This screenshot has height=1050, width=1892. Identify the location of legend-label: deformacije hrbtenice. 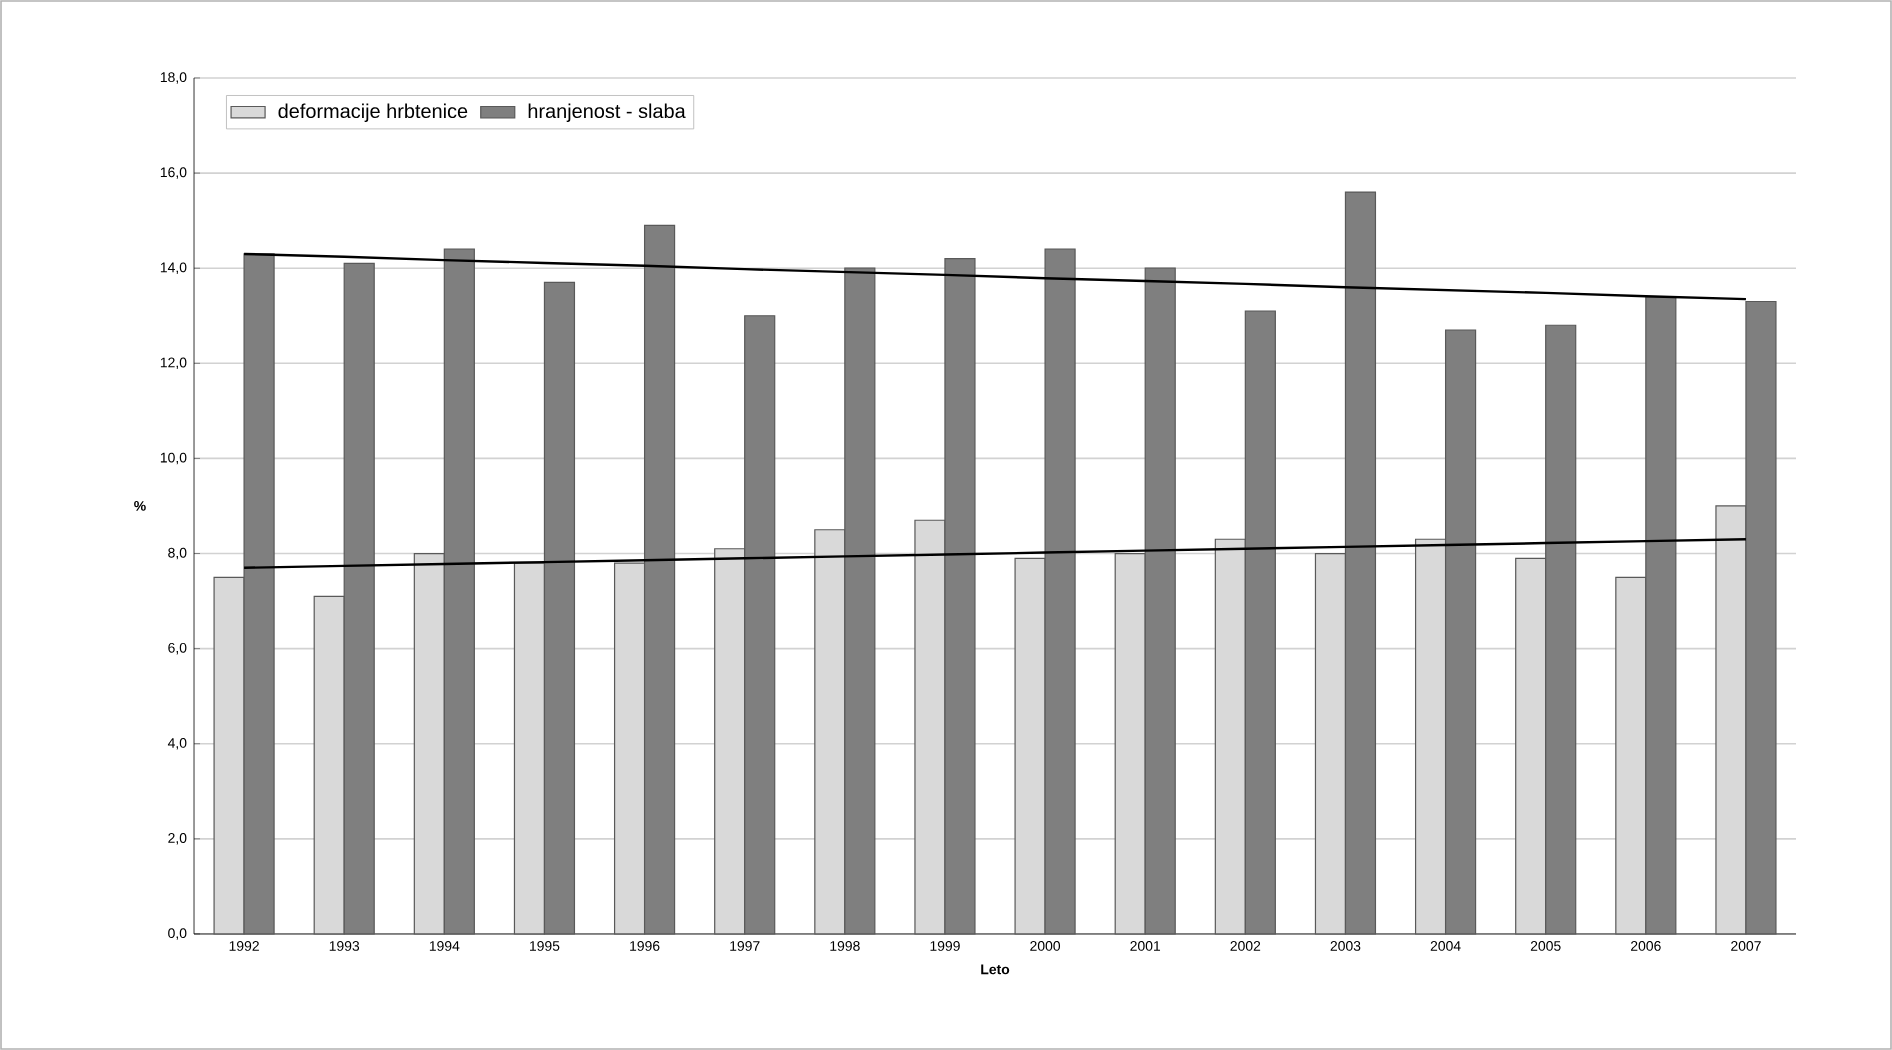
(373, 113).